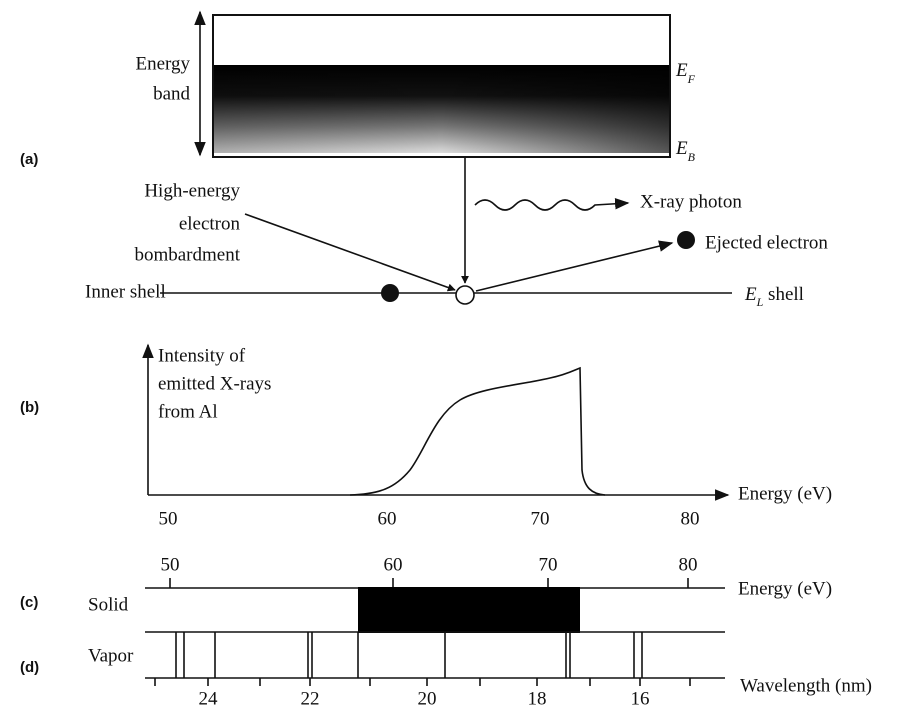 The image size is (909, 711). I want to click on top-tick-label: 70, so click(548, 564).